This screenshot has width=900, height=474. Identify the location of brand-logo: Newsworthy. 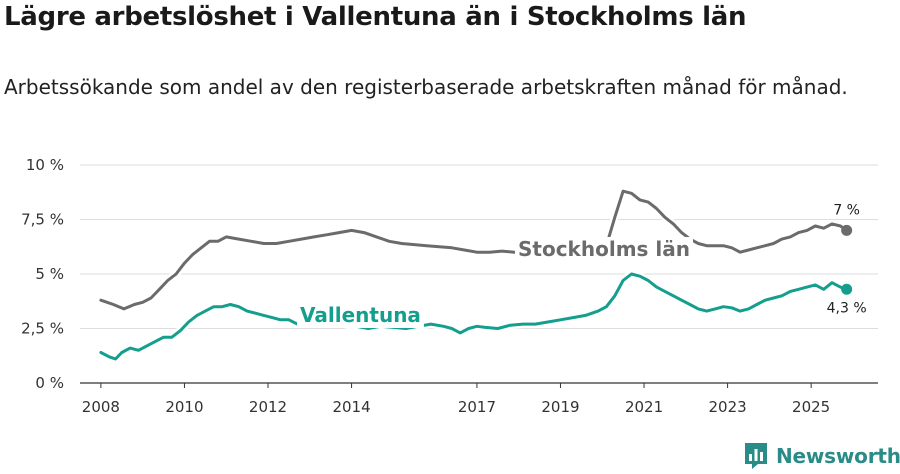
(822, 456).